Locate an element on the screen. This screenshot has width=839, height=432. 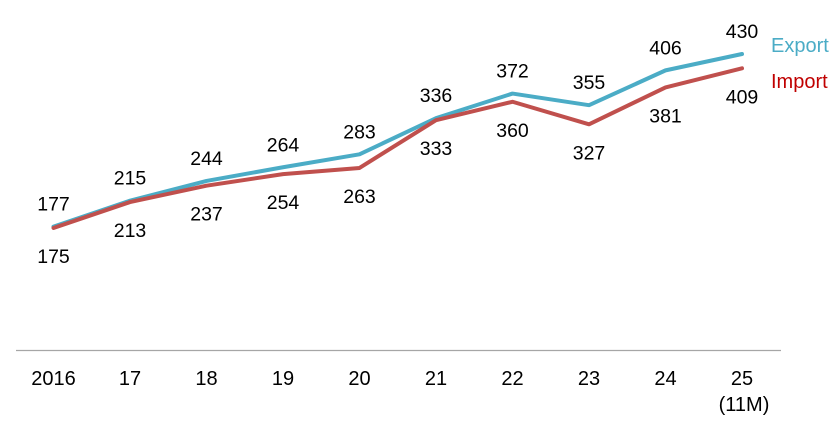
x-tick-label: 22 is located at coordinates (512, 379).